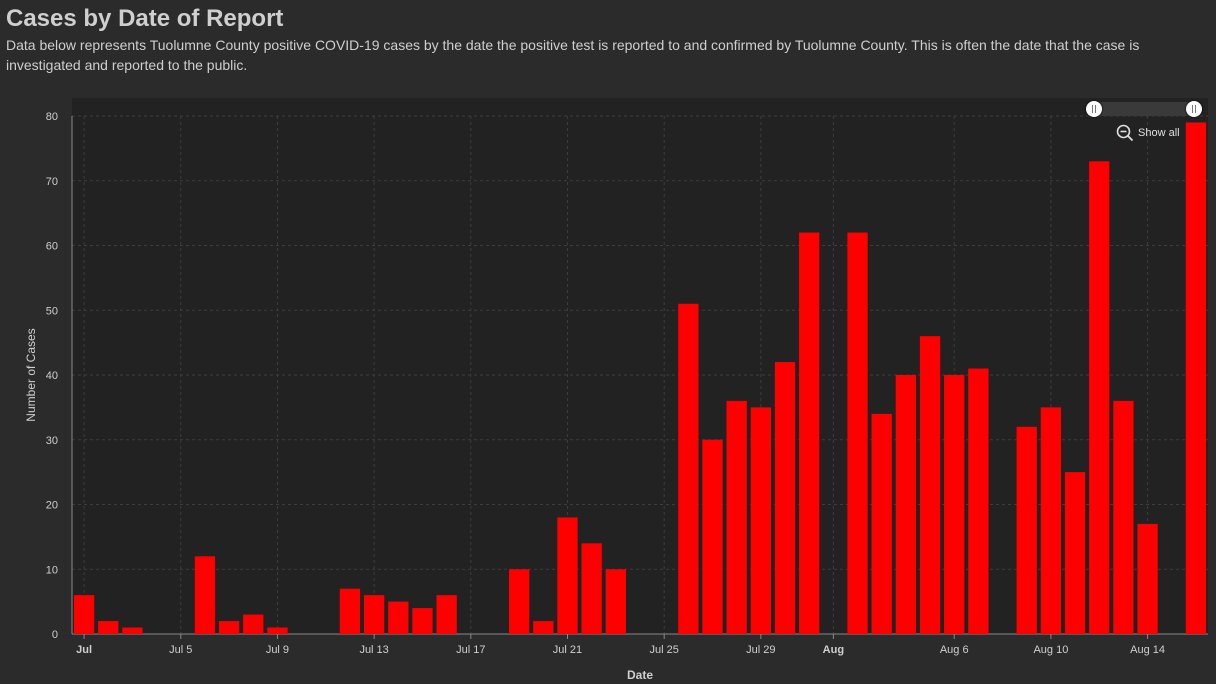 Image resolution: width=1216 pixels, height=684 pixels. What do you see at coordinates (1094, 109) in the screenshot?
I see `range-start-grip` at bounding box center [1094, 109].